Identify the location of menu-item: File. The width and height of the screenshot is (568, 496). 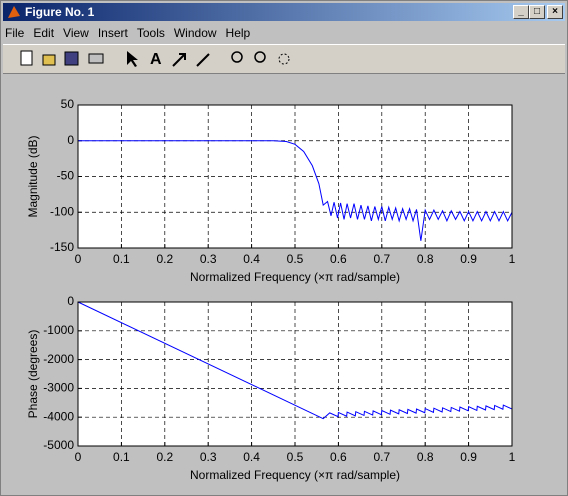
(15, 33).